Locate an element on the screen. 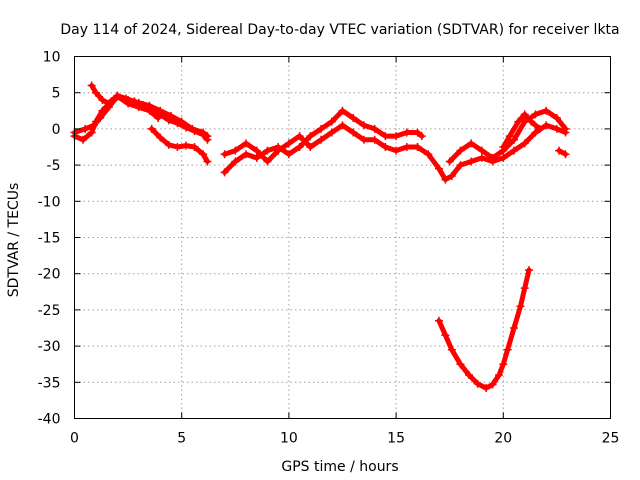  y-tick-label: -25 is located at coordinates (49, 311).